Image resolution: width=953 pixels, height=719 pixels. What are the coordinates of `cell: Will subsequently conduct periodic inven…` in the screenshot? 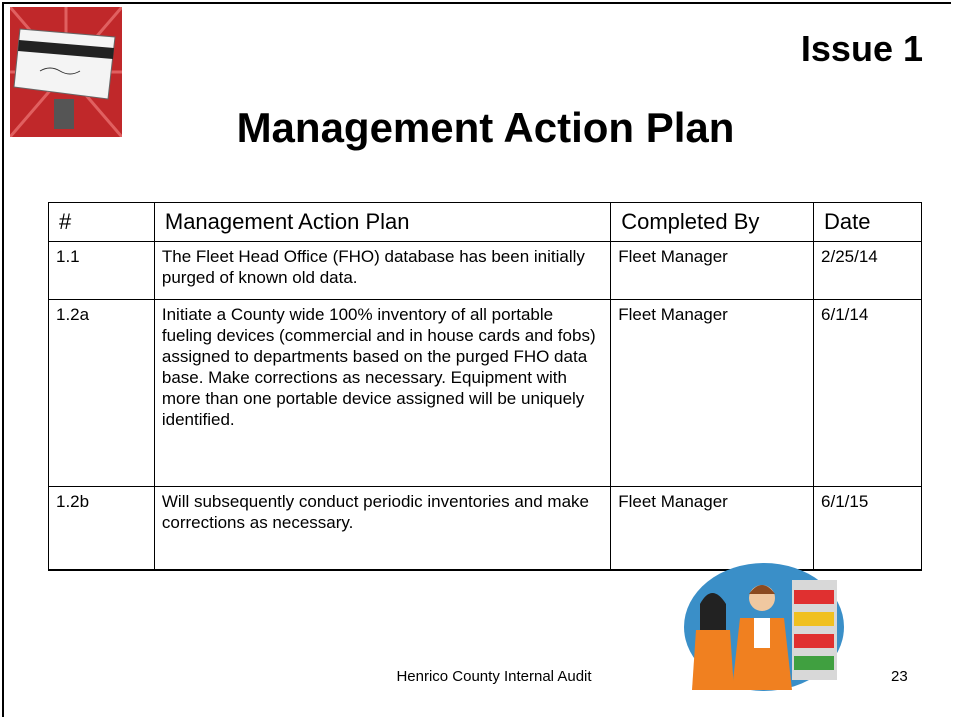 It's located at (382, 528).